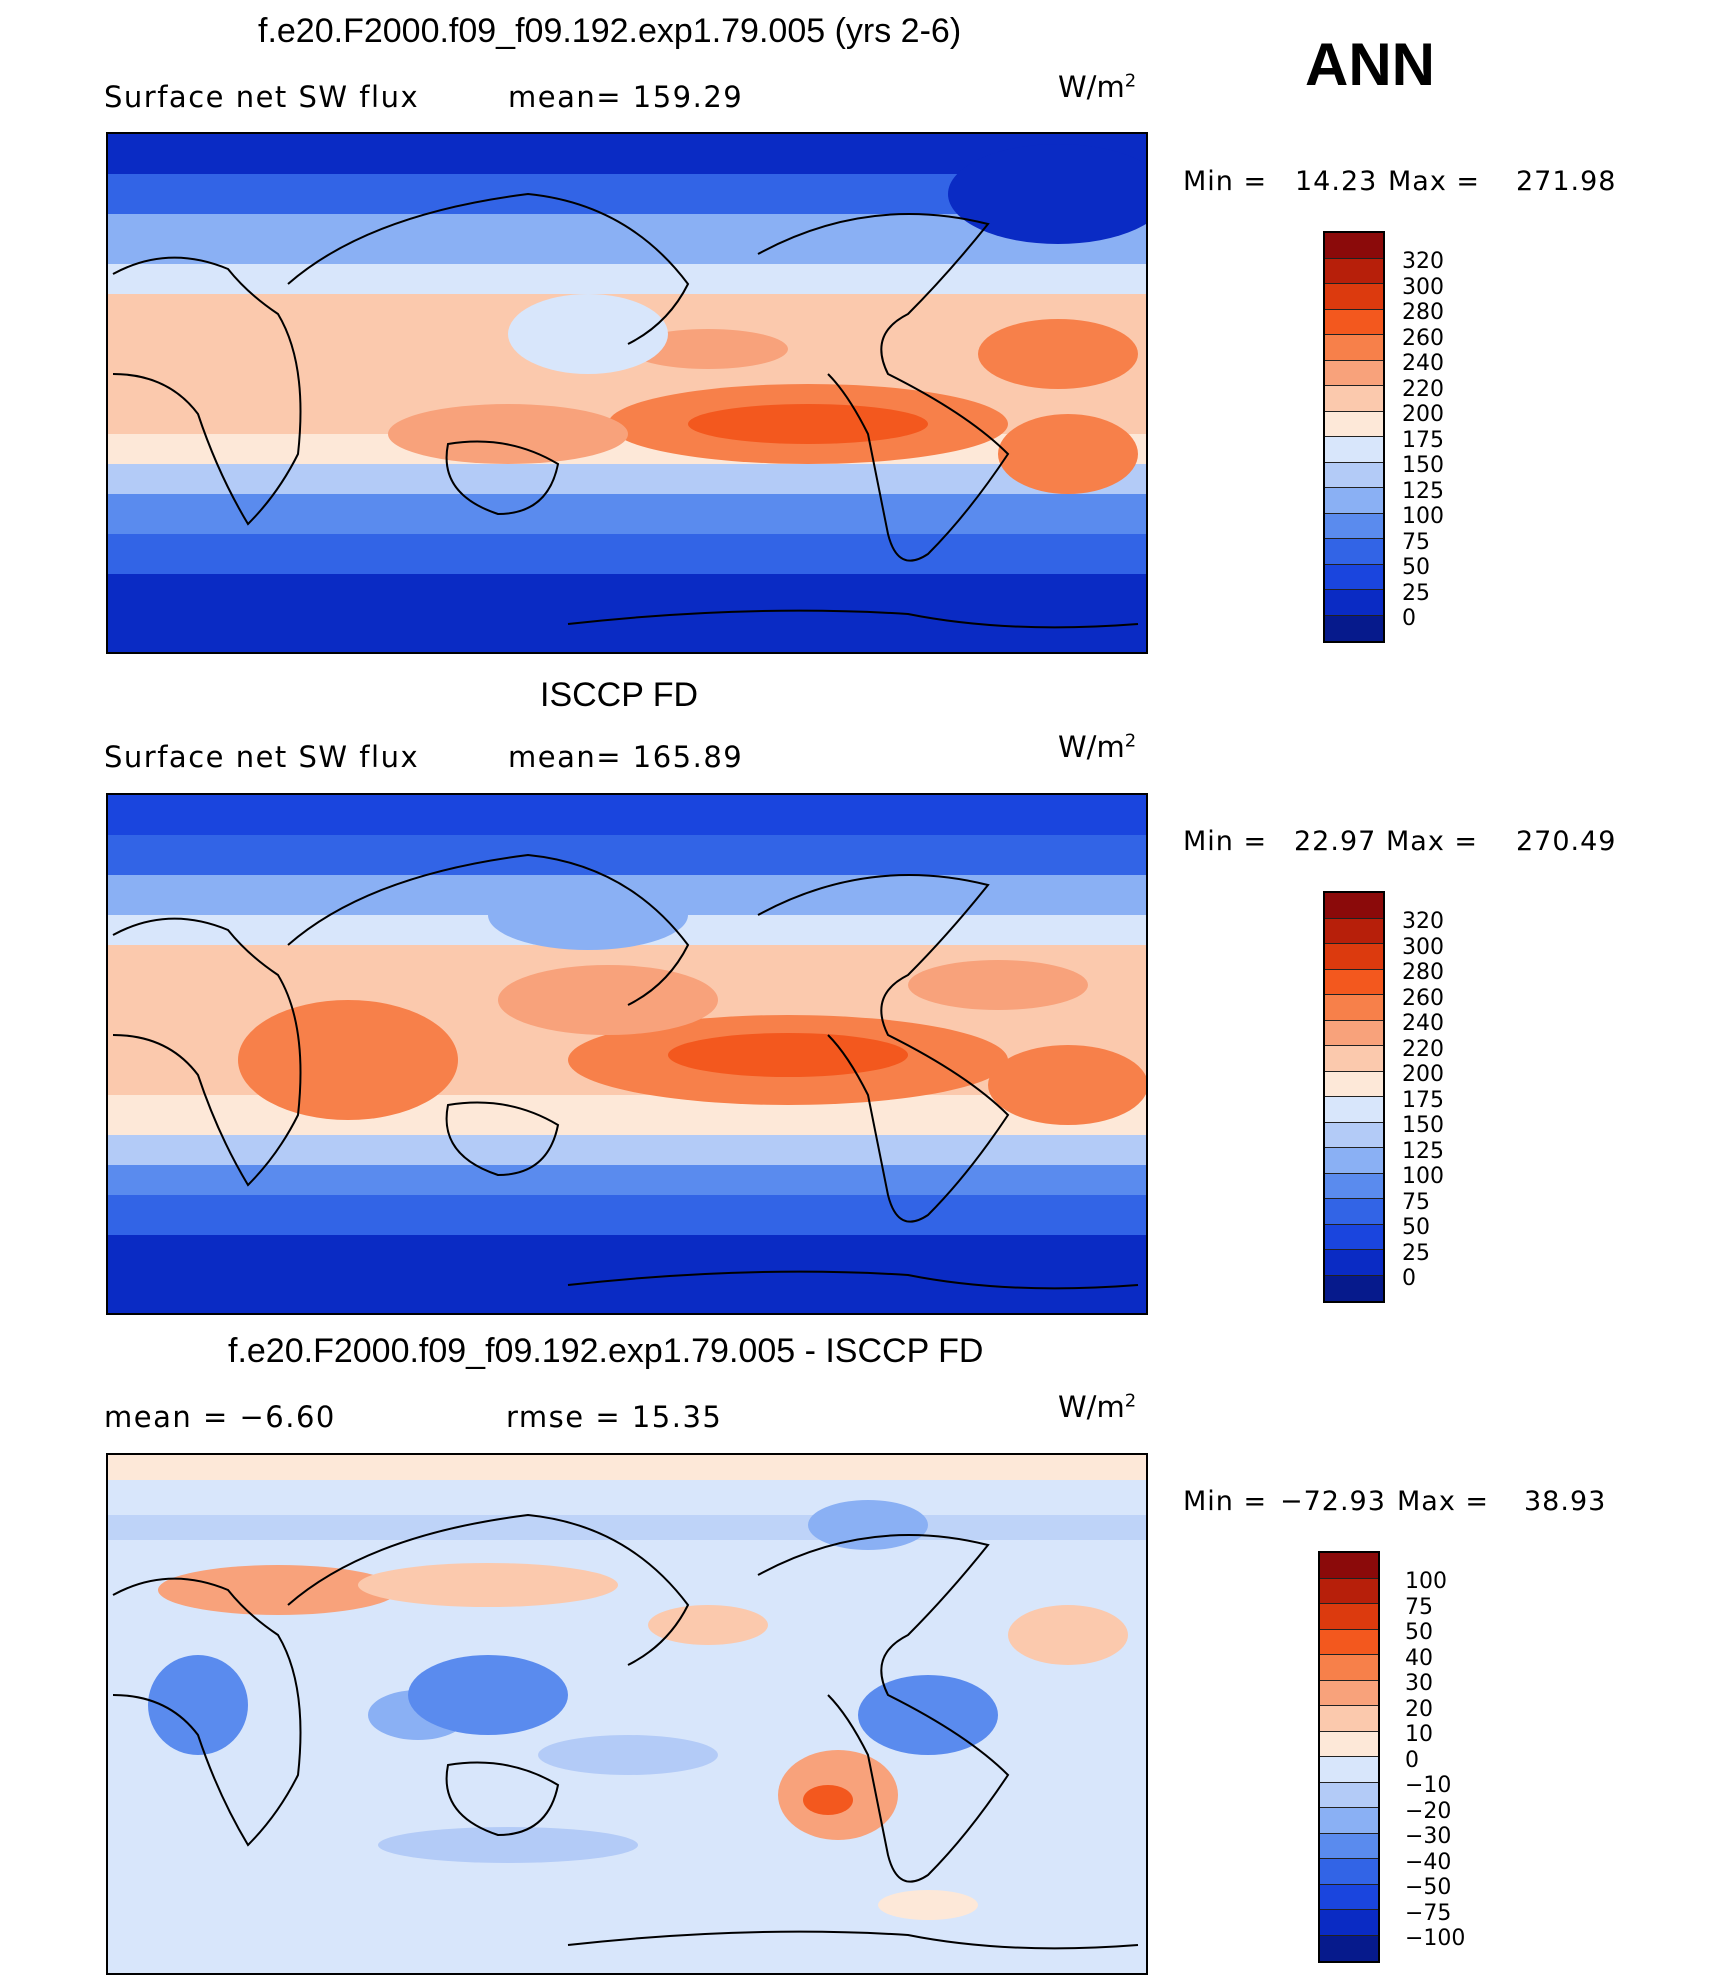 This screenshot has height=1979, width=1710. Describe the element at coordinates (1428, 1811) in the screenshot. I see `colorbar-tick-label: −20` at that location.